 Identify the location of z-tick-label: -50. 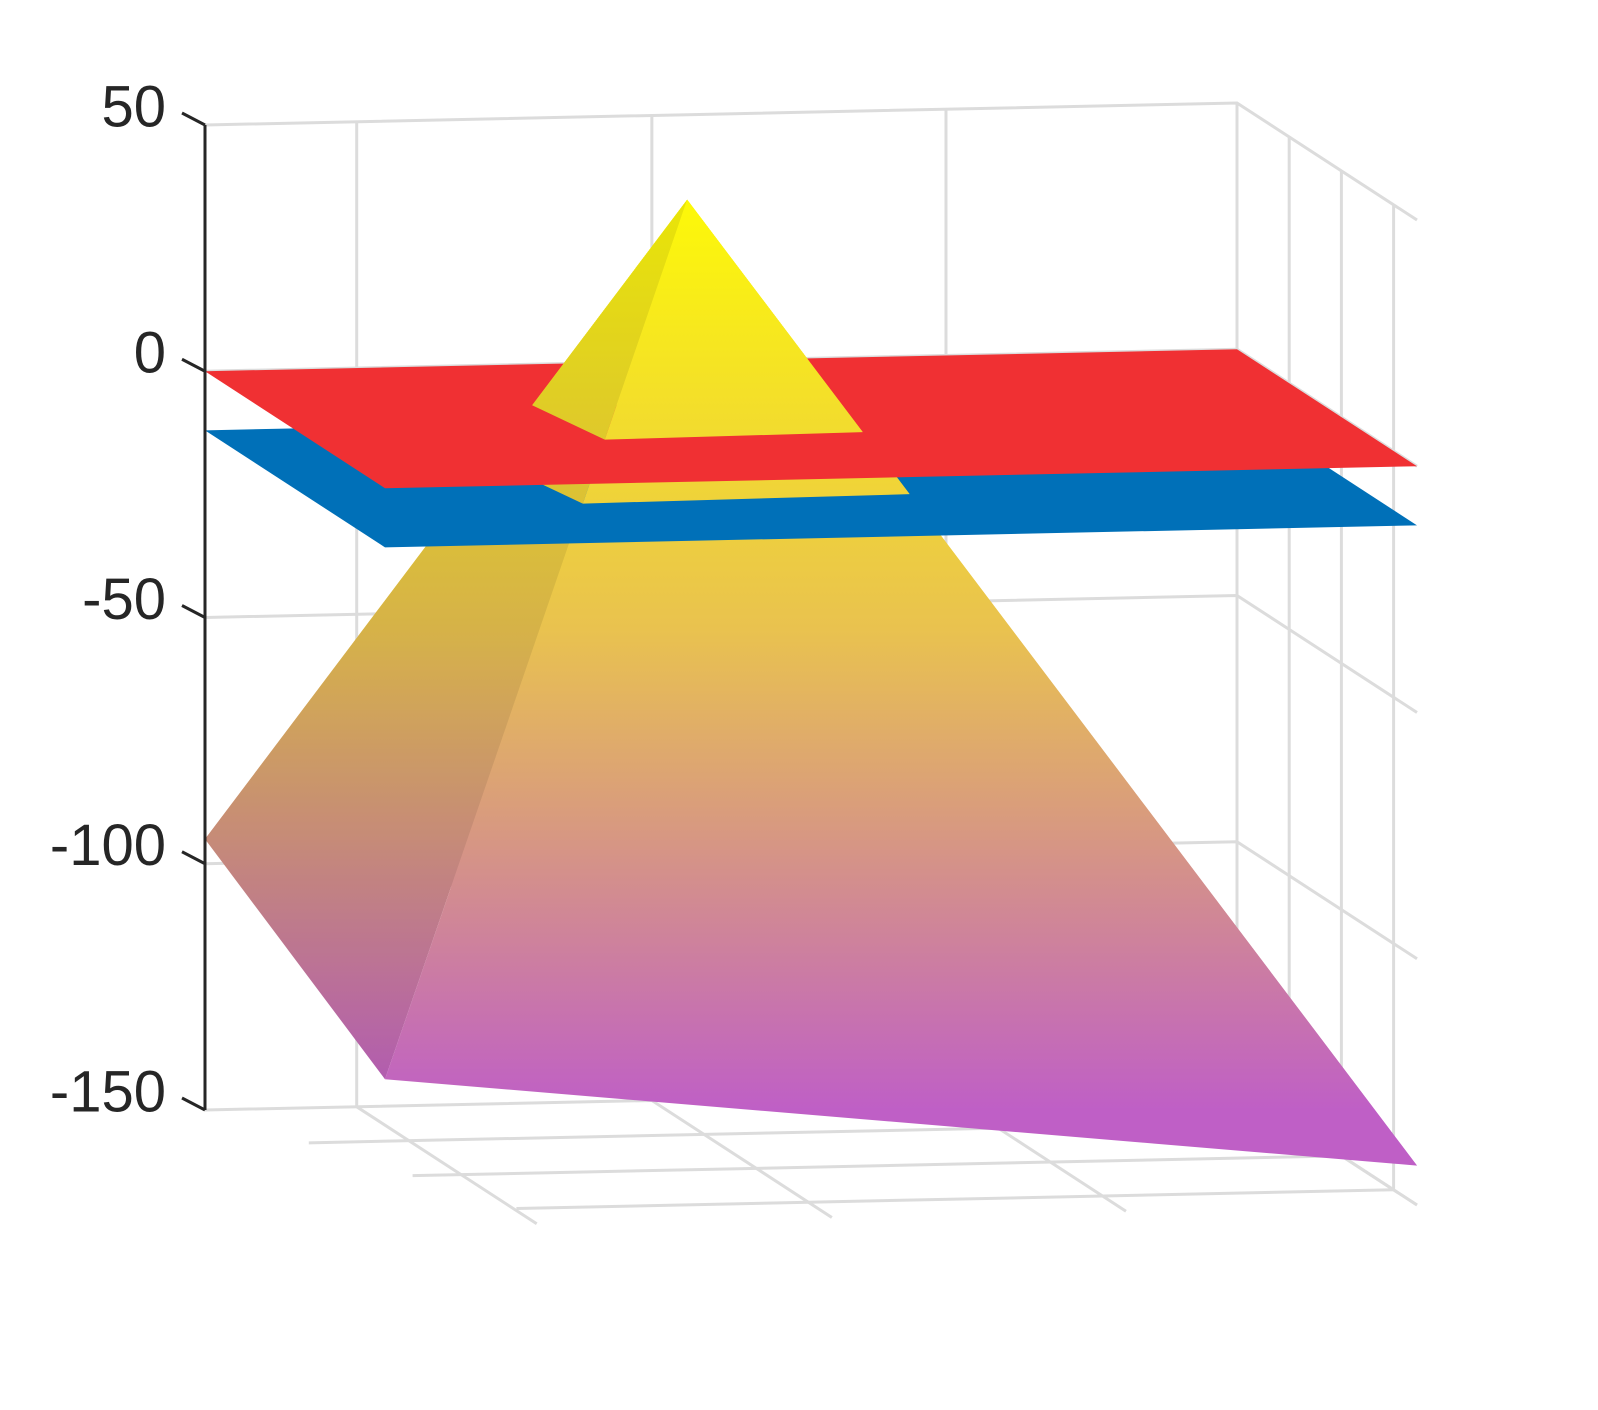
(124, 599).